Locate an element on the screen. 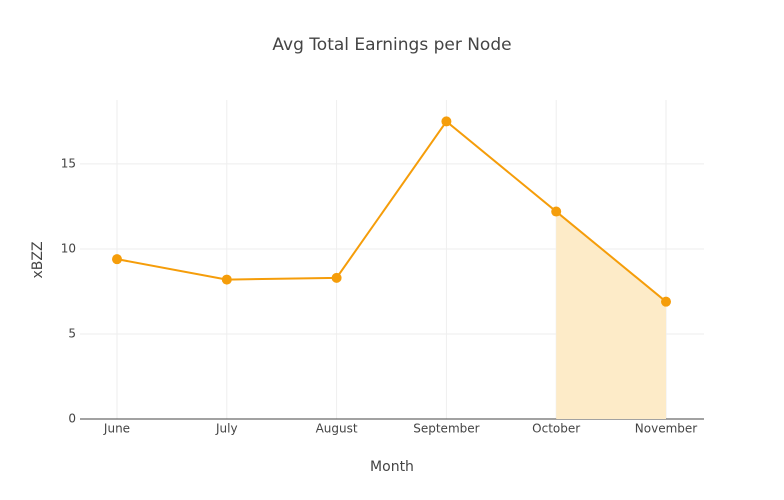 The height and width of the screenshot is (500, 784). y-axis-title: xBZZ is located at coordinates (38, 259).